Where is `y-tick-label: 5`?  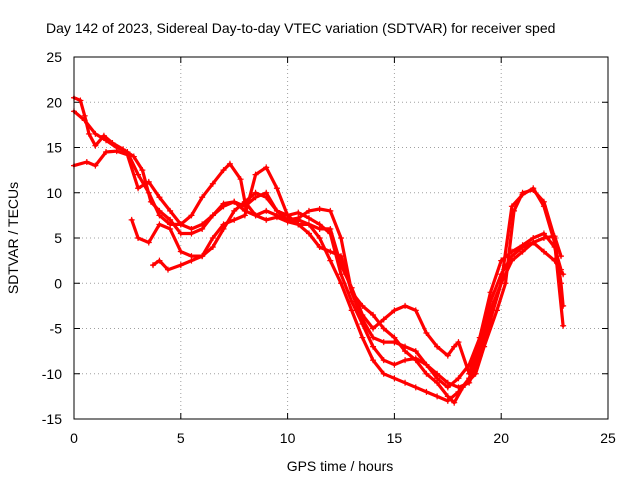 y-tick-label: 5 is located at coordinates (58, 238).